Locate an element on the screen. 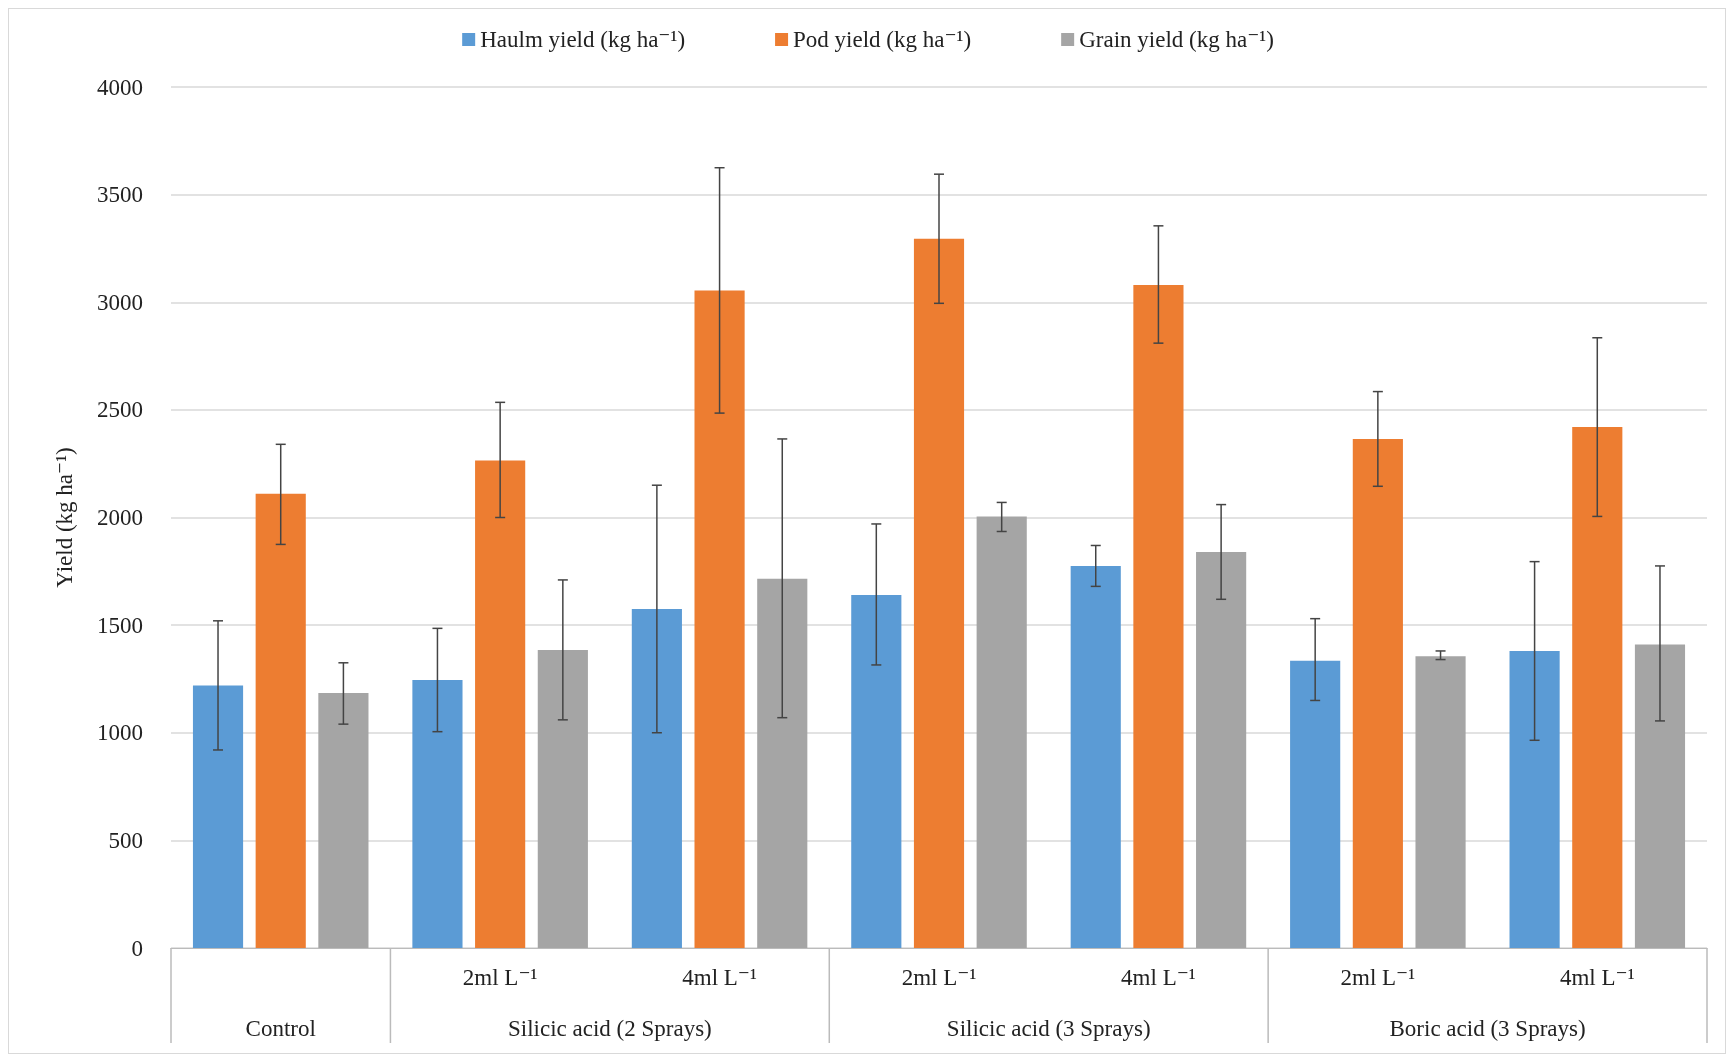 The height and width of the screenshot is (1062, 1734). legend-label: Pod yield (kg ha⁻¹) is located at coordinates (882, 39).